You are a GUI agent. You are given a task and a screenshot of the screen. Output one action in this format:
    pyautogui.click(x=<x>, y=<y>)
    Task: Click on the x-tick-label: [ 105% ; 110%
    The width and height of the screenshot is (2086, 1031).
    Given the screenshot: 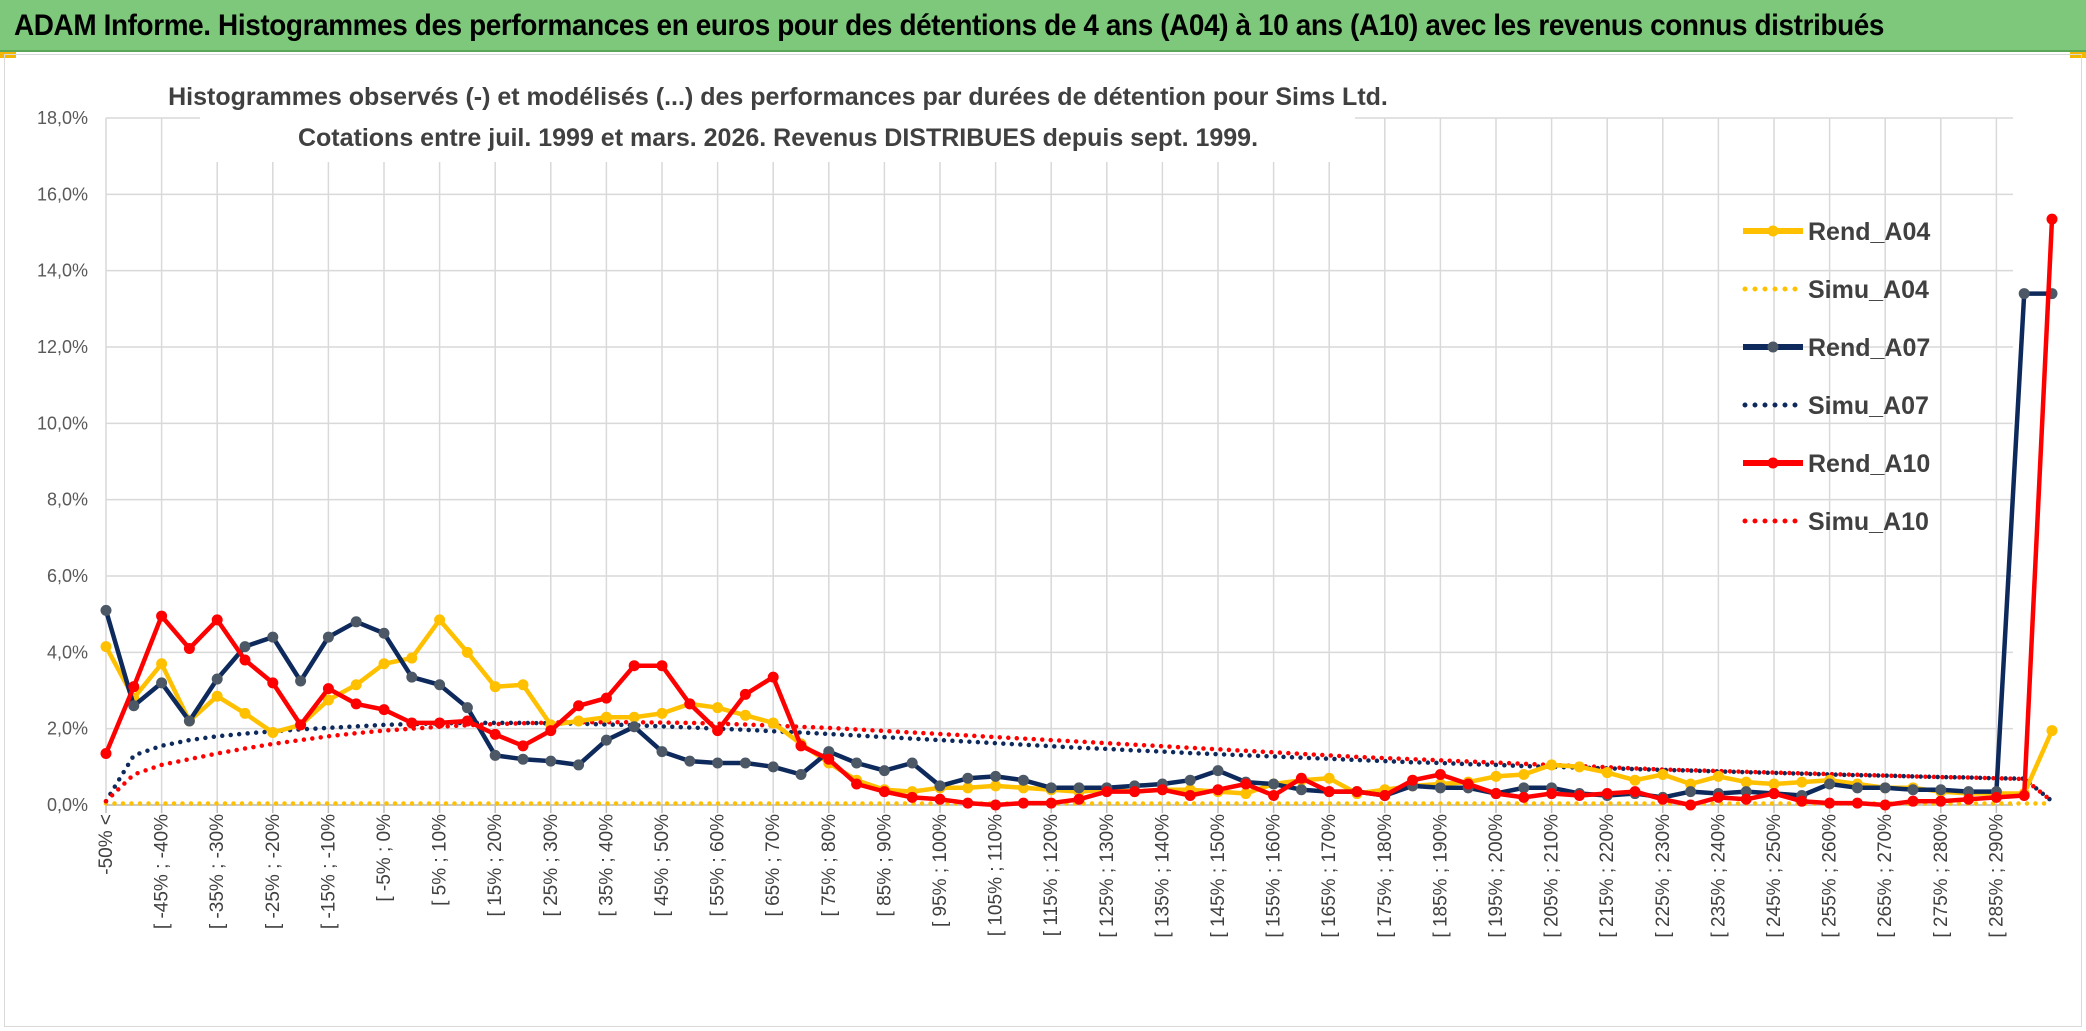 What is the action you would take?
    pyautogui.click(x=996, y=875)
    